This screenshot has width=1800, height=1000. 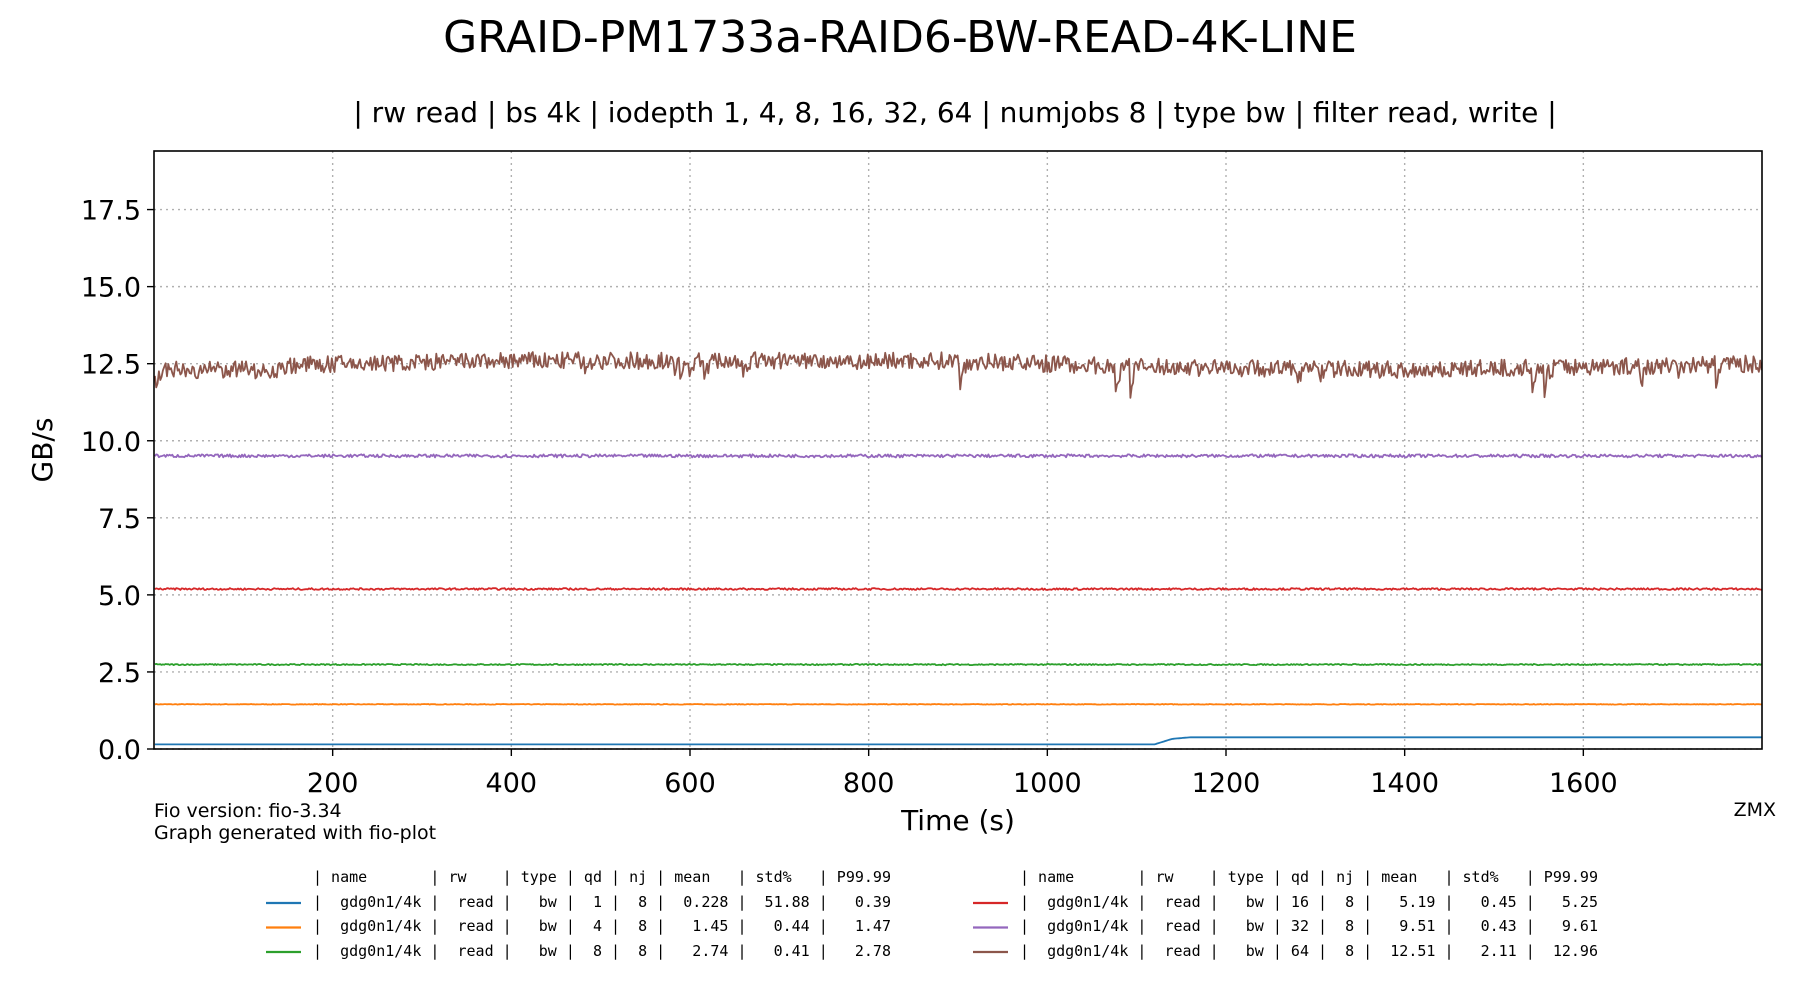 I want to click on x-tick-label: 1000, so click(x=1047, y=783).